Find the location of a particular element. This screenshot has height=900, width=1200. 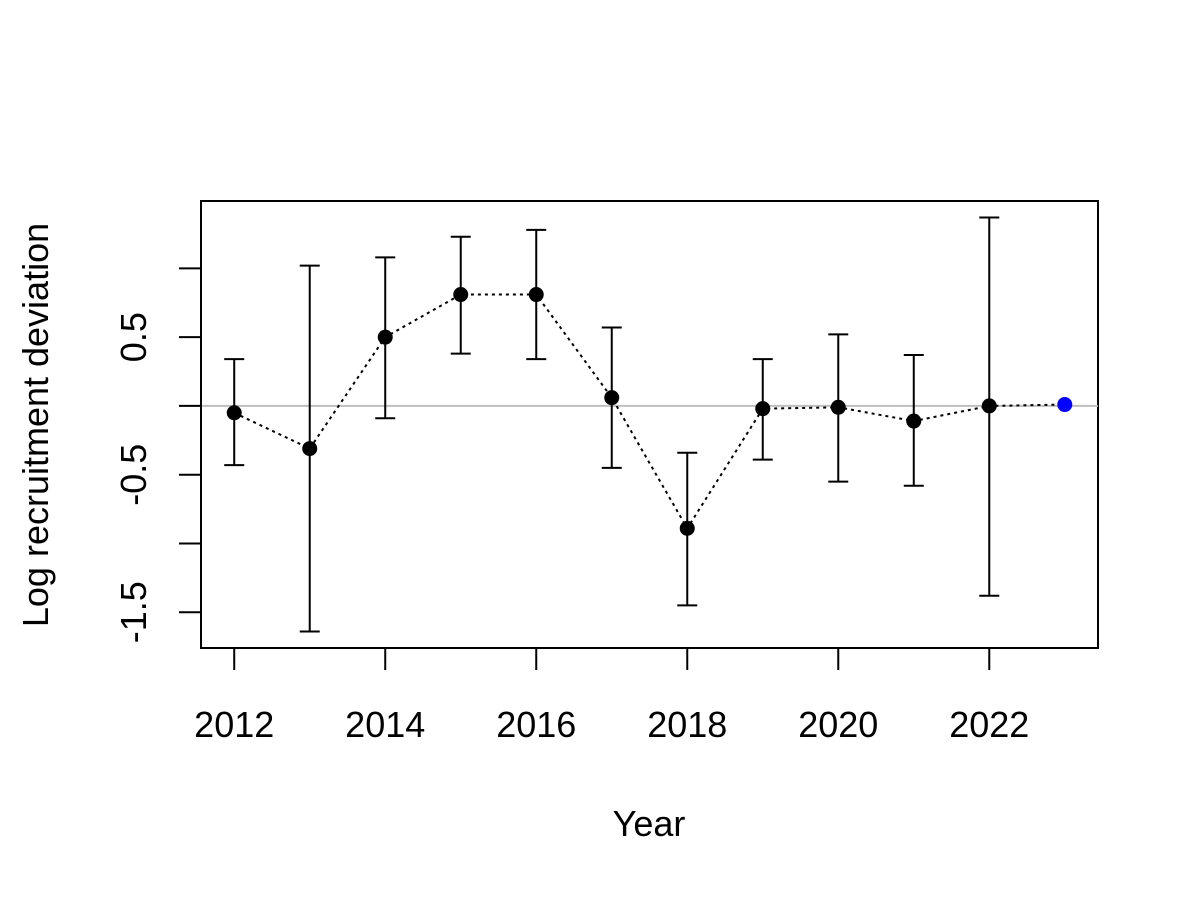

x-tick-label: 2018 is located at coordinates (687, 724).